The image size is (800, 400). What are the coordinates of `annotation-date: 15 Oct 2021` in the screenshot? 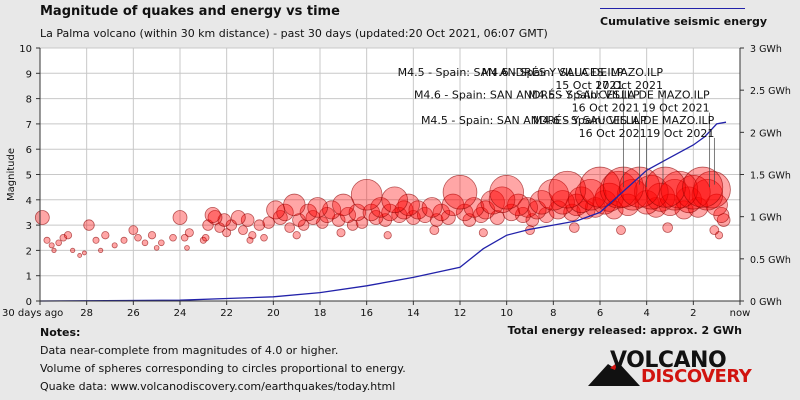 It's located at (589, 85).